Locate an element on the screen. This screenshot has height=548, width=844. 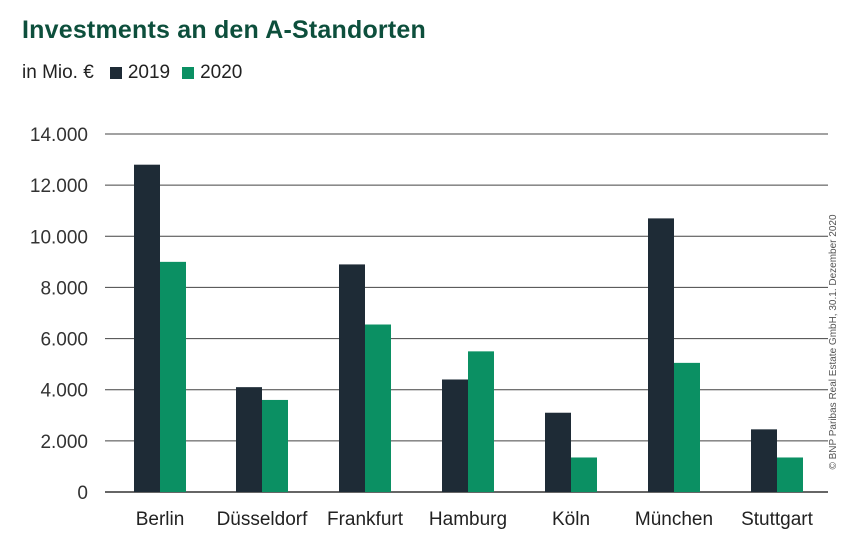
bar-2019-hamburg is located at coordinates (455, 435).